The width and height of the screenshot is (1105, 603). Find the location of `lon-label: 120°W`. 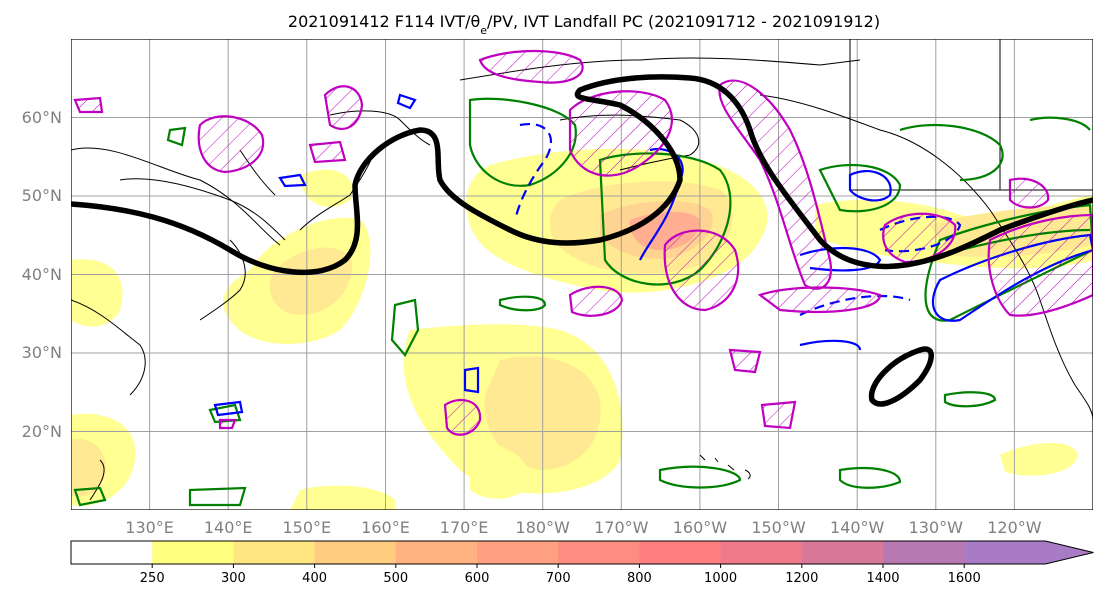

lon-label: 120°W is located at coordinates (1014, 527).